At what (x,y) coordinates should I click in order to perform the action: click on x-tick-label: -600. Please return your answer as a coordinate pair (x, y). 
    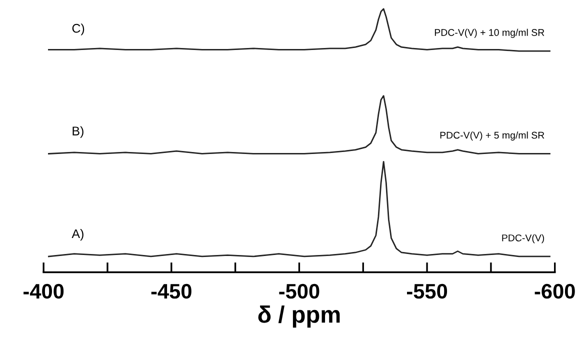
    Looking at the image, I should click on (554, 291).